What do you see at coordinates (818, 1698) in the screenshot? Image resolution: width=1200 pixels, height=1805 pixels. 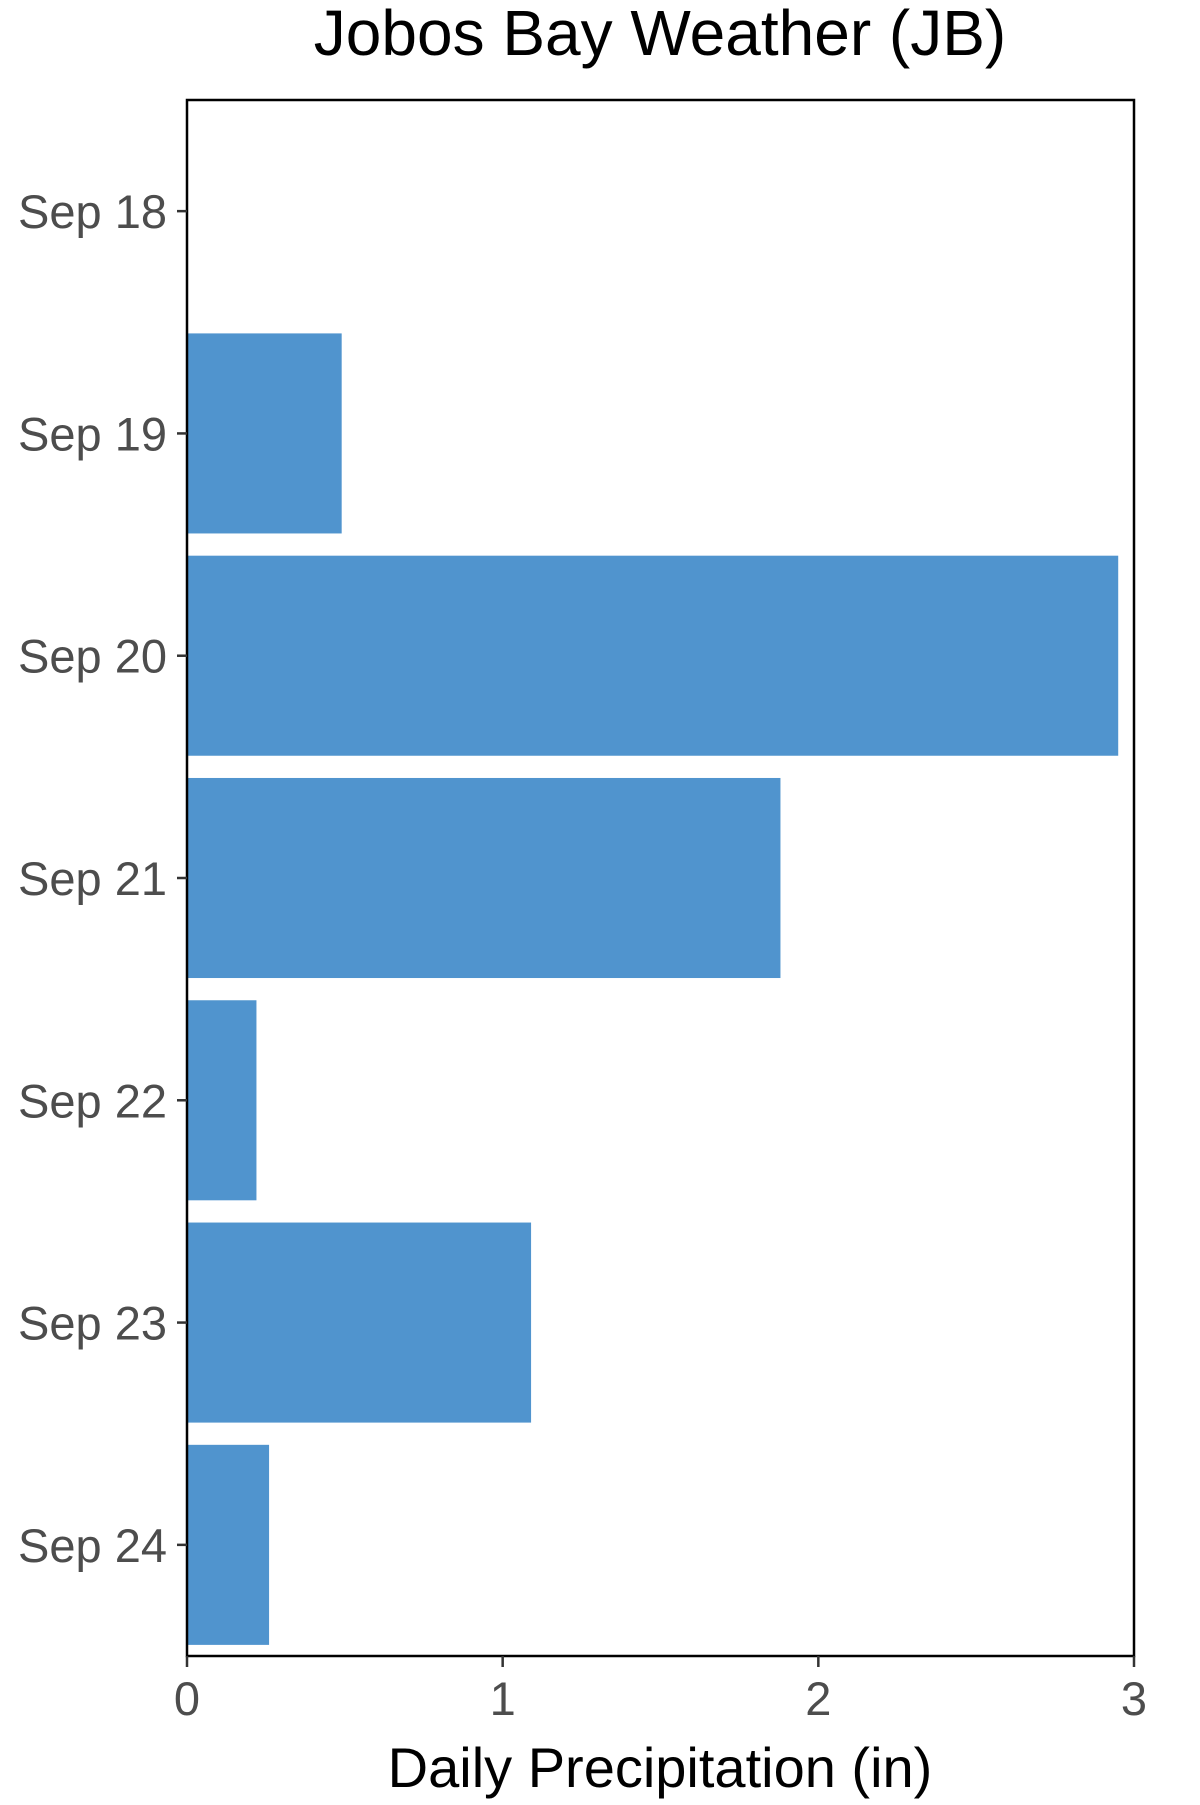 I see `x-tick-label: 2` at bounding box center [818, 1698].